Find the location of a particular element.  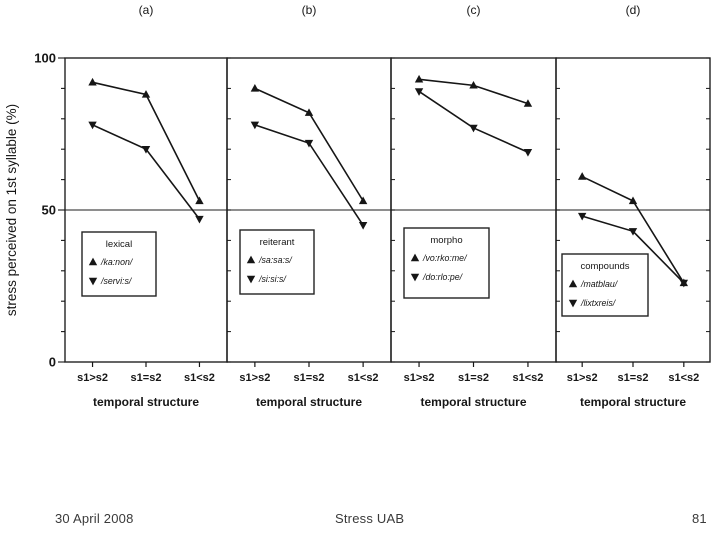

legend-item-label: /sa:sa:s/ is located at coordinates (275, 260).